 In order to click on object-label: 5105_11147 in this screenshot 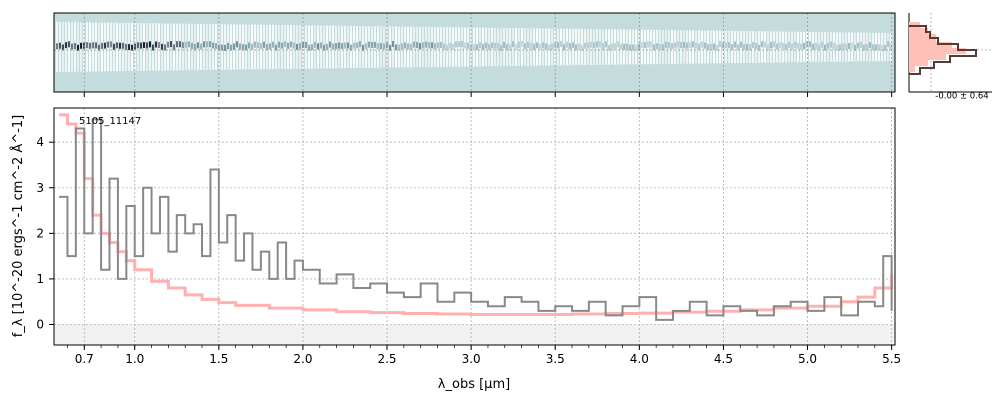, I will do `click(110, 121)`.